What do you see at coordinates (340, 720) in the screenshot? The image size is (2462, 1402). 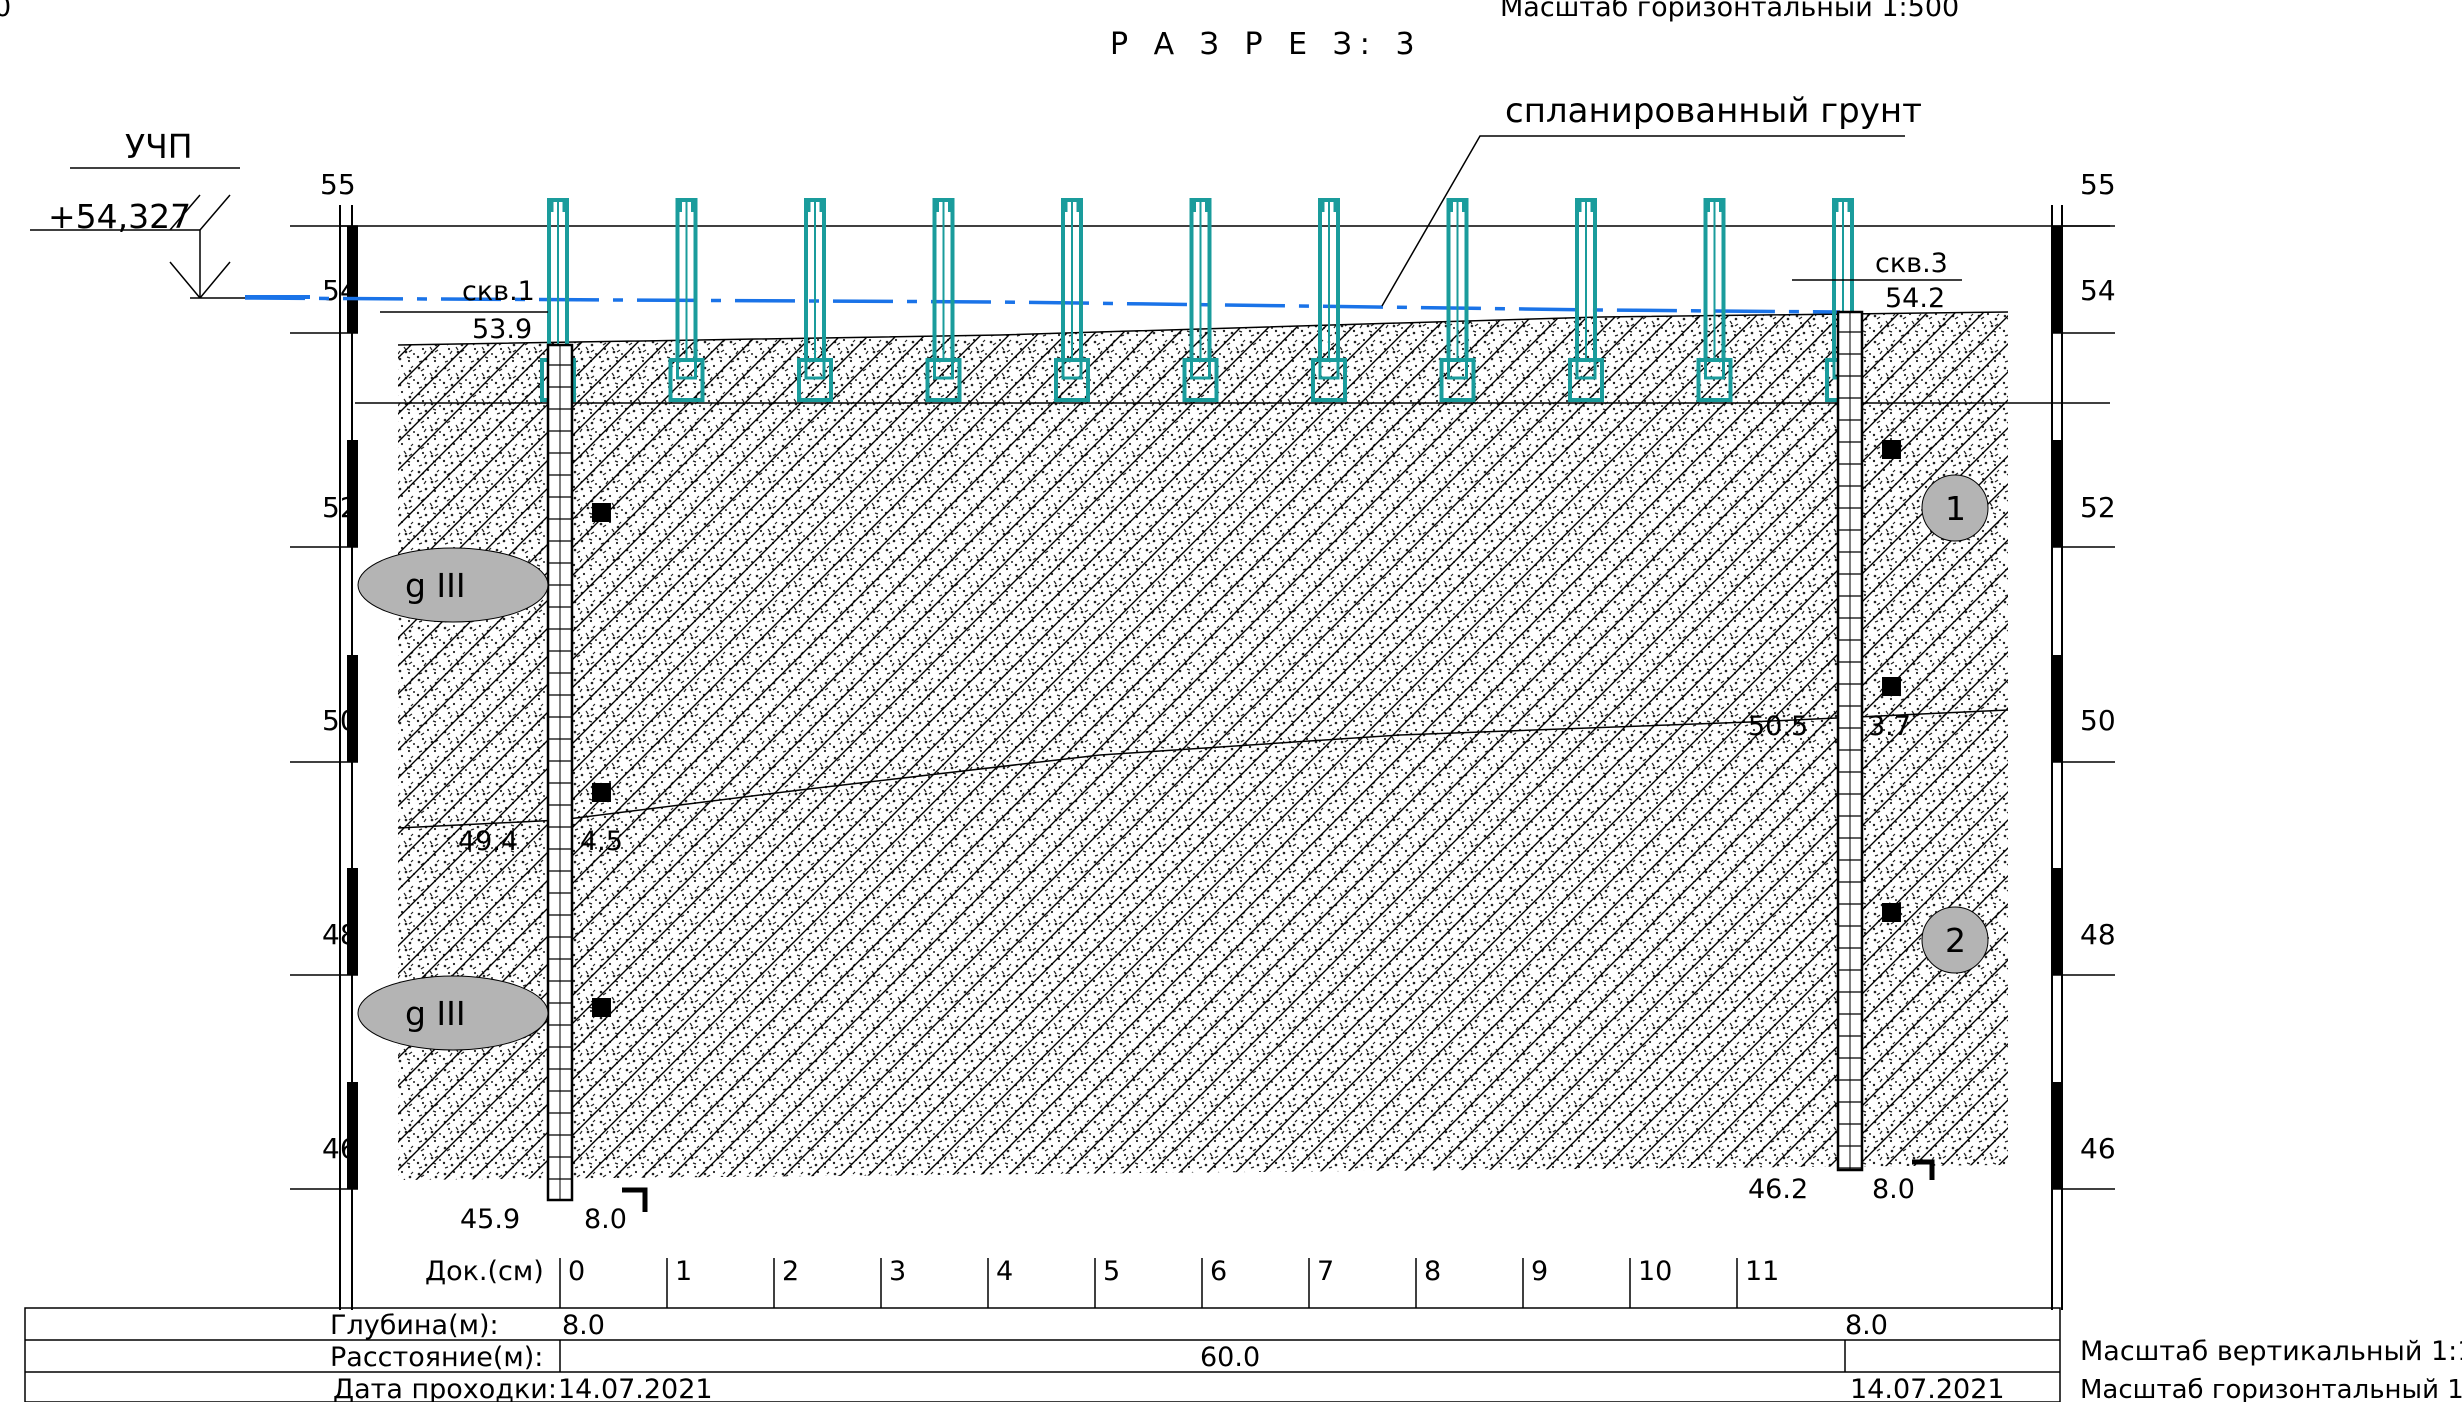 I see `elev-left-50: 50` at bounding box center [340, 720].